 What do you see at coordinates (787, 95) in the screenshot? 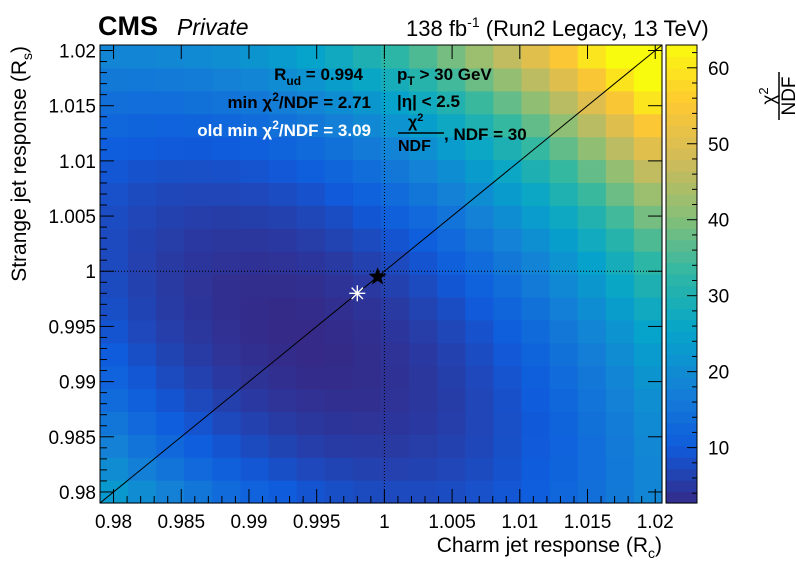
I see `svg-text: NDF` at bounding box center [787, 95].